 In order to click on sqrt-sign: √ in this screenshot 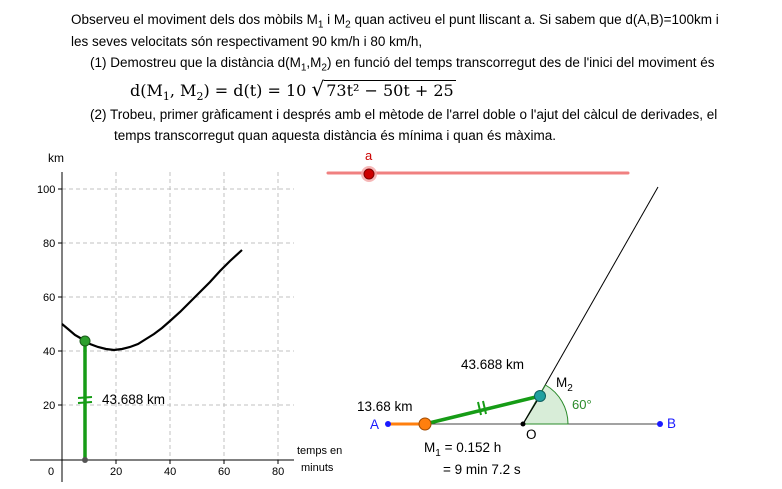, I will do `click(318, 89)`.